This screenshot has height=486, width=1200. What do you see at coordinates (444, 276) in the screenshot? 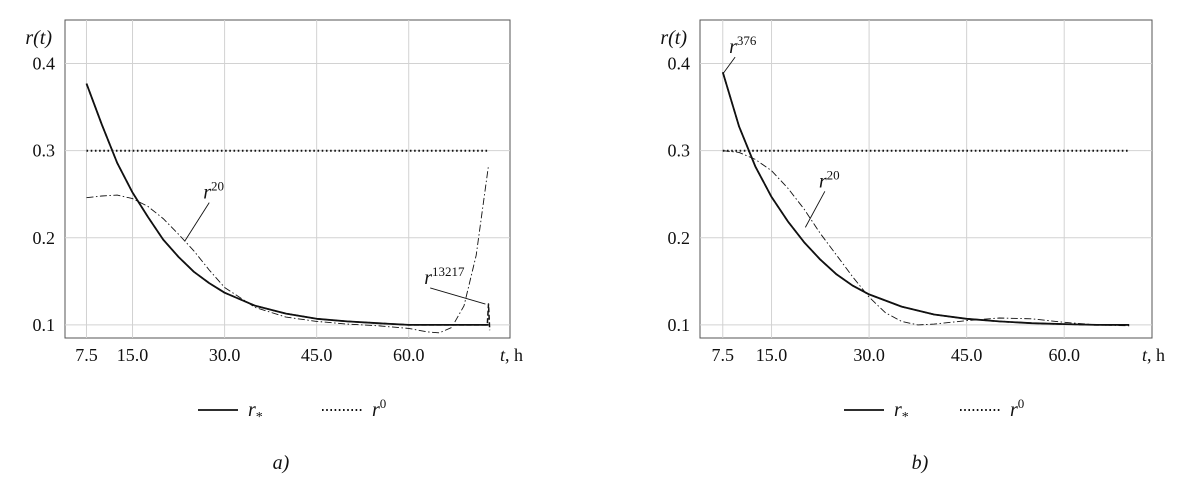
I see `annotation-label: r13217` at bounding box center [444, 276].